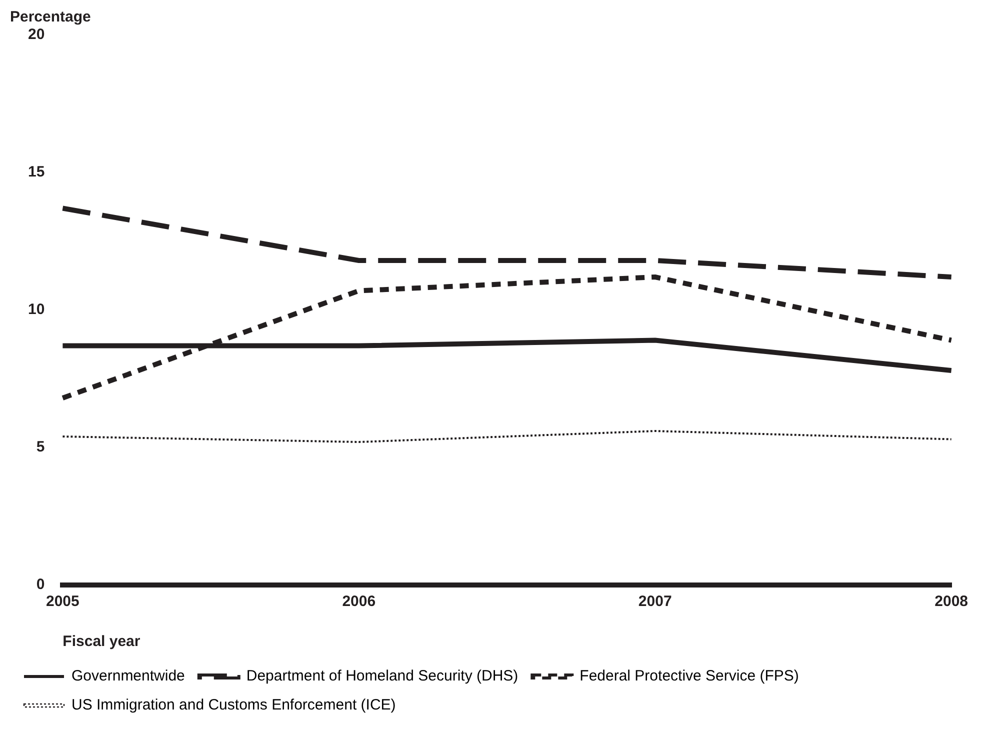 This screenshot has height=735, width=987. Describe the element at coordinates (655, 601) in the screenshot. I see `x-tick-label: 2007` at that location.